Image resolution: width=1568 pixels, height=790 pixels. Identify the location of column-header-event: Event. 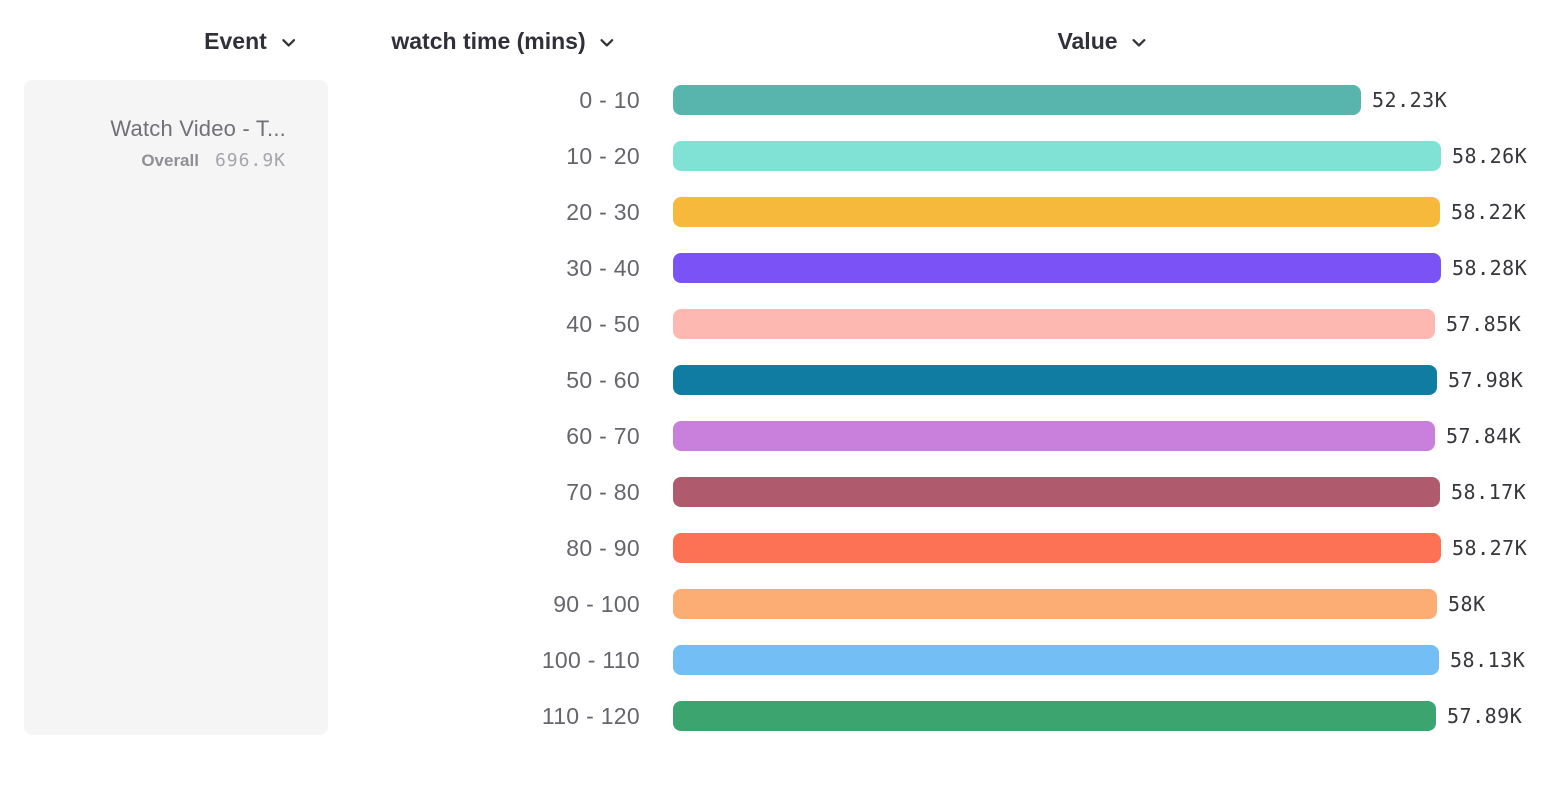
(250, 41).